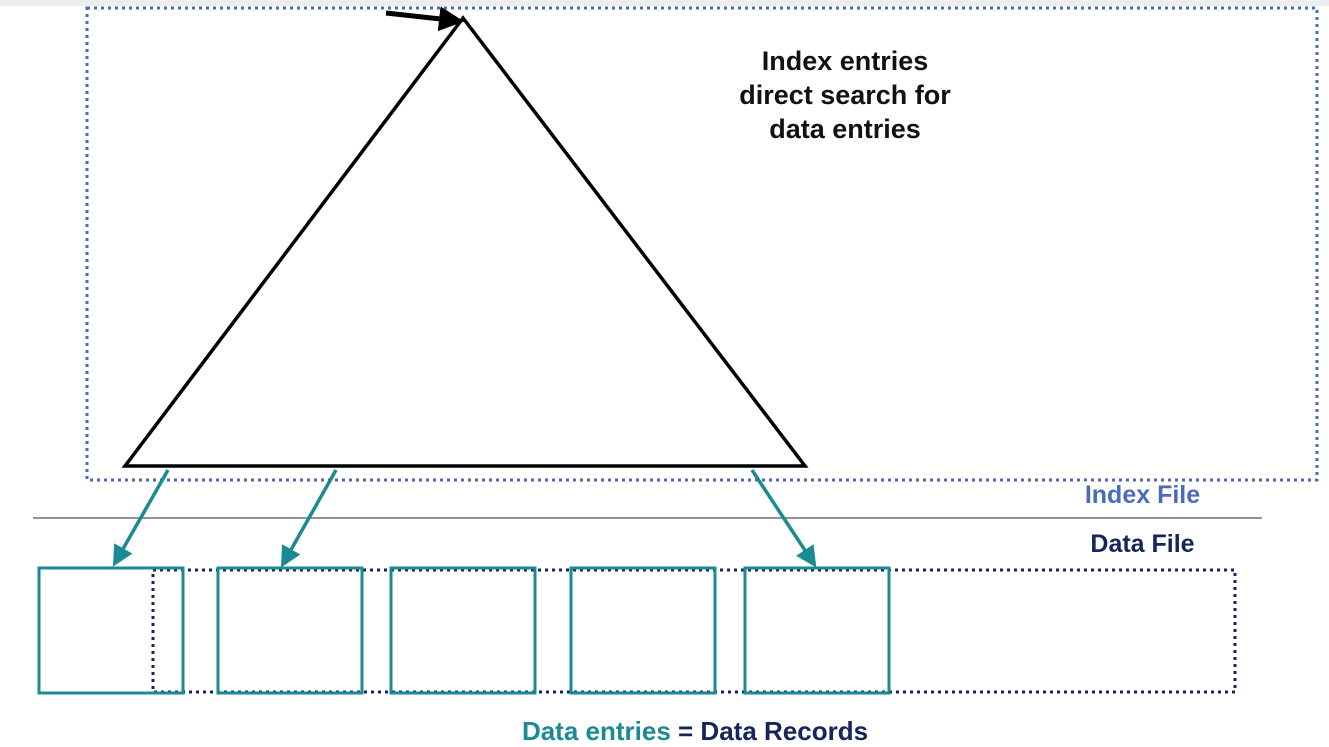 The height and width of the screenshot is (747, 1329). I want to click on data-file-boundary, so click(694, 631).